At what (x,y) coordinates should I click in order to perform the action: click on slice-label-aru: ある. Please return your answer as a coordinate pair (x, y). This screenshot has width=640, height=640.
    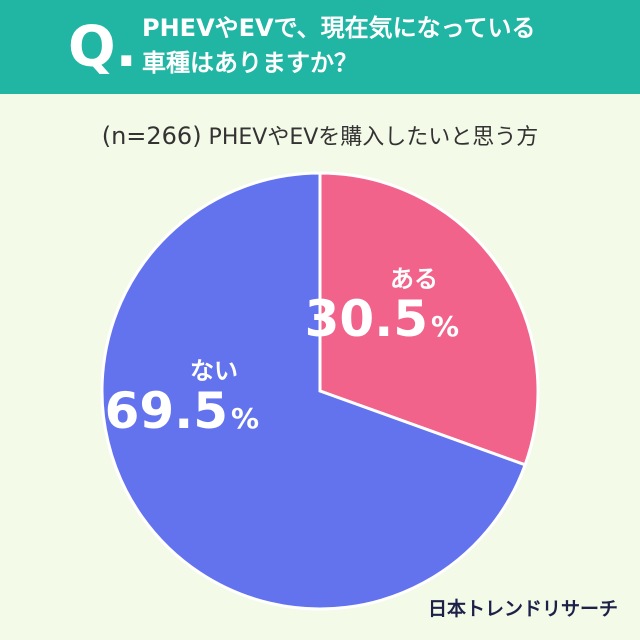
    Looking at the image, I should click on (414, 279).